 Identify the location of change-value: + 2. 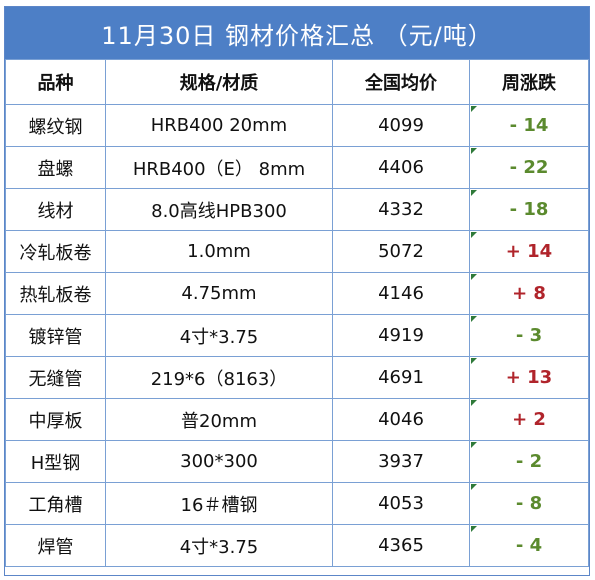
(529, 419).